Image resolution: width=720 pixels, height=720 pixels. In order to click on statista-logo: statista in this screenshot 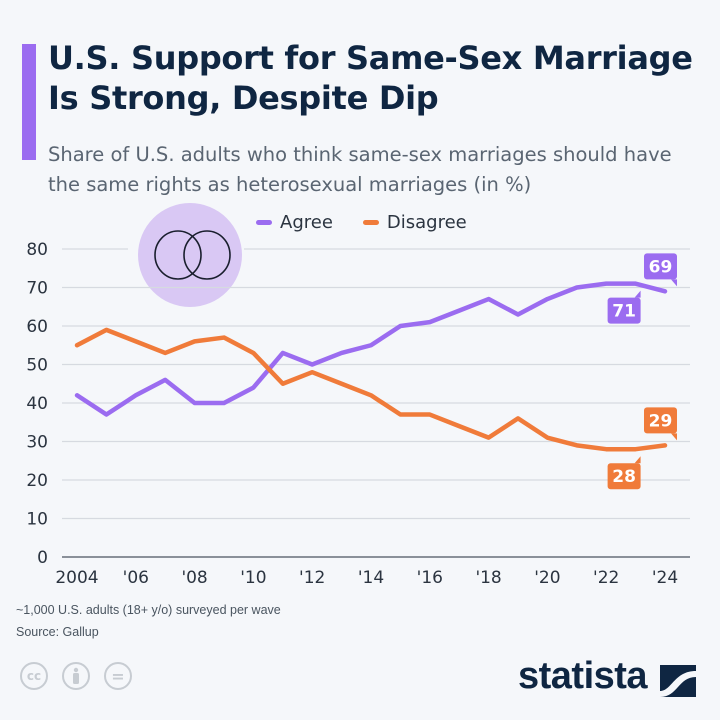, I will do `click(583, 676)`.